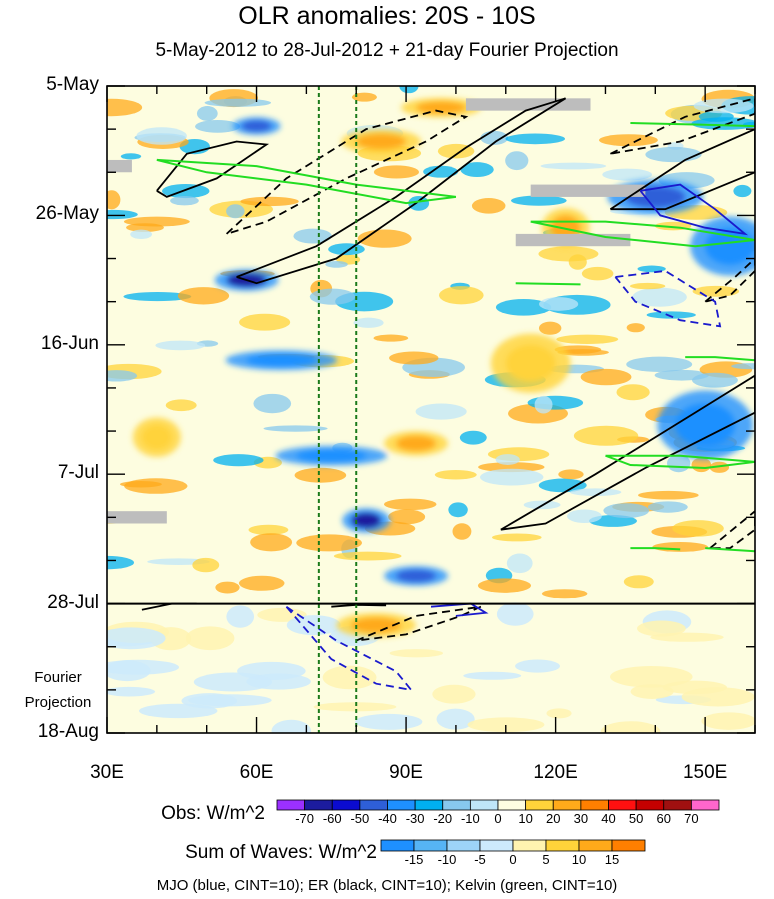 The image size is (774, 899). Describe the element at coordinates (546, 859) in the screenshot. I see `waves-colorbar-label: 5` at that location.